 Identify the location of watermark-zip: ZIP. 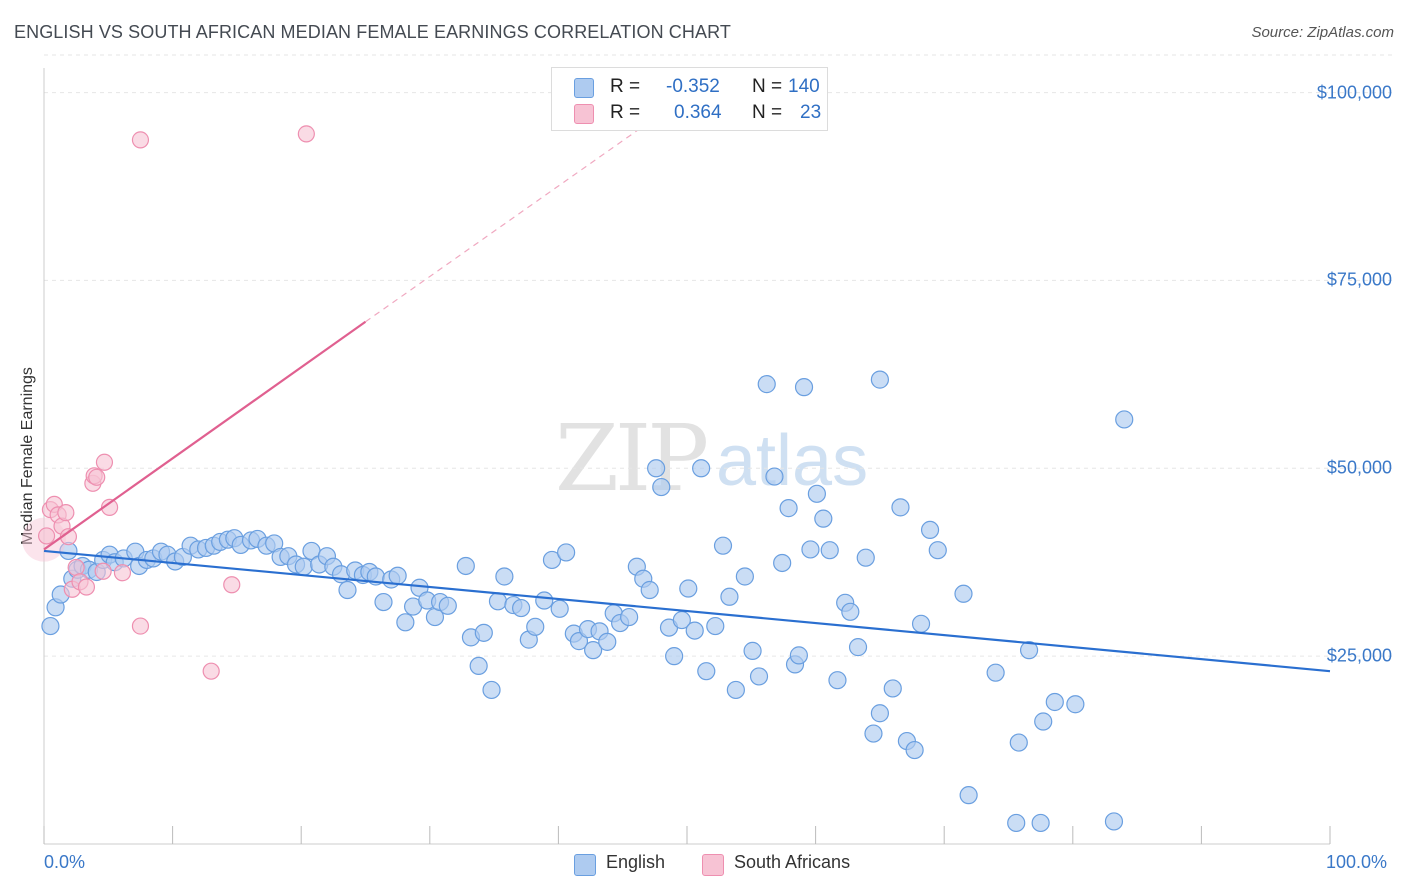
(632, 458).